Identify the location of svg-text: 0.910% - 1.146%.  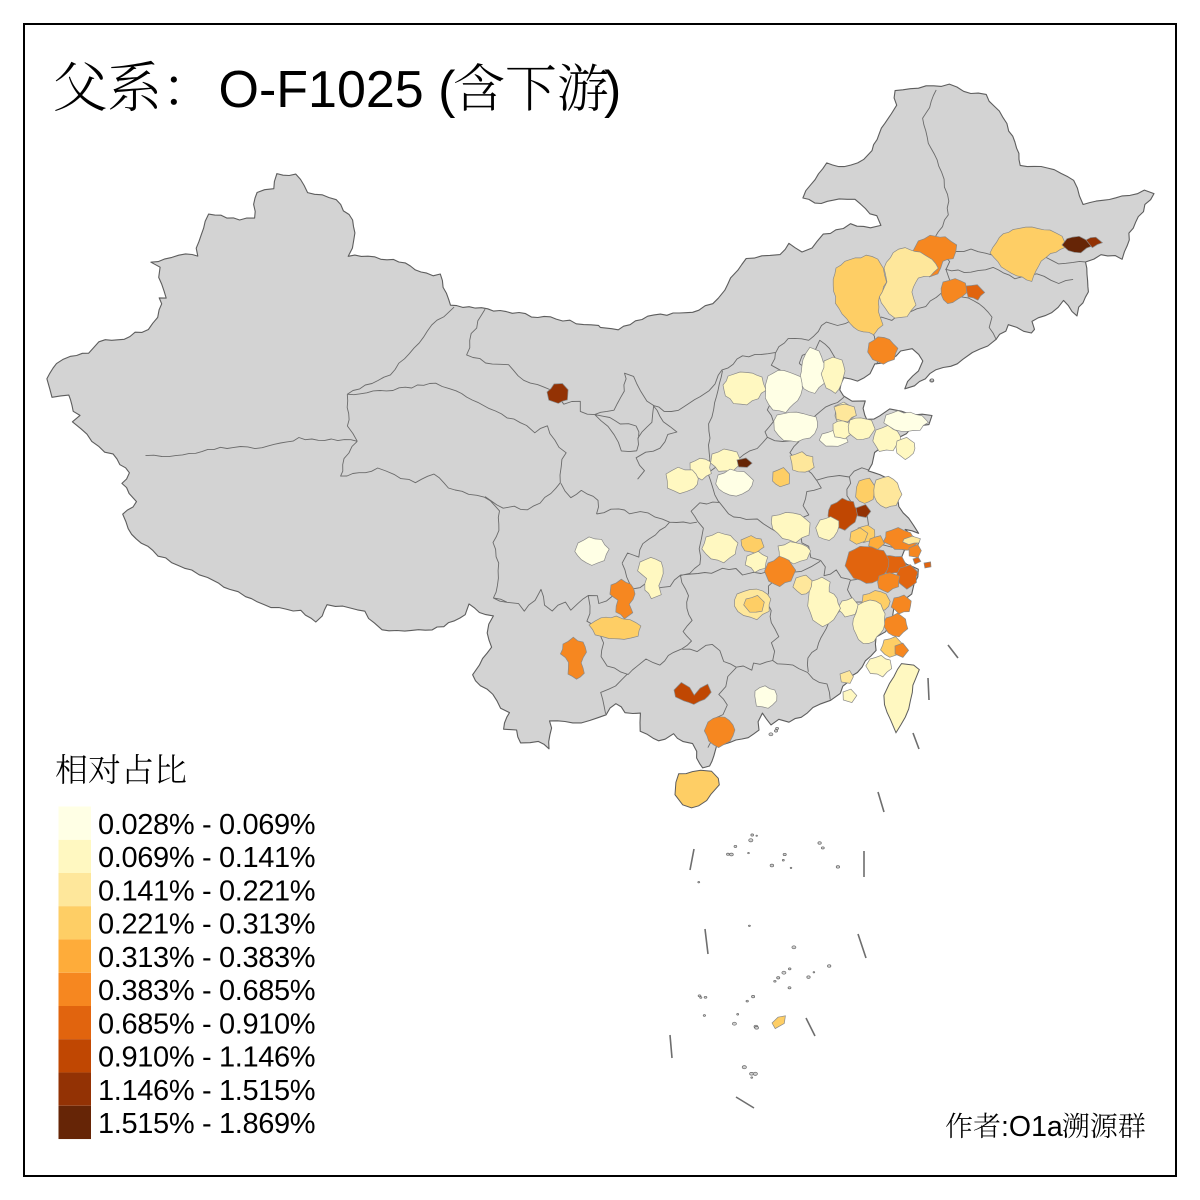
(206, 1058).